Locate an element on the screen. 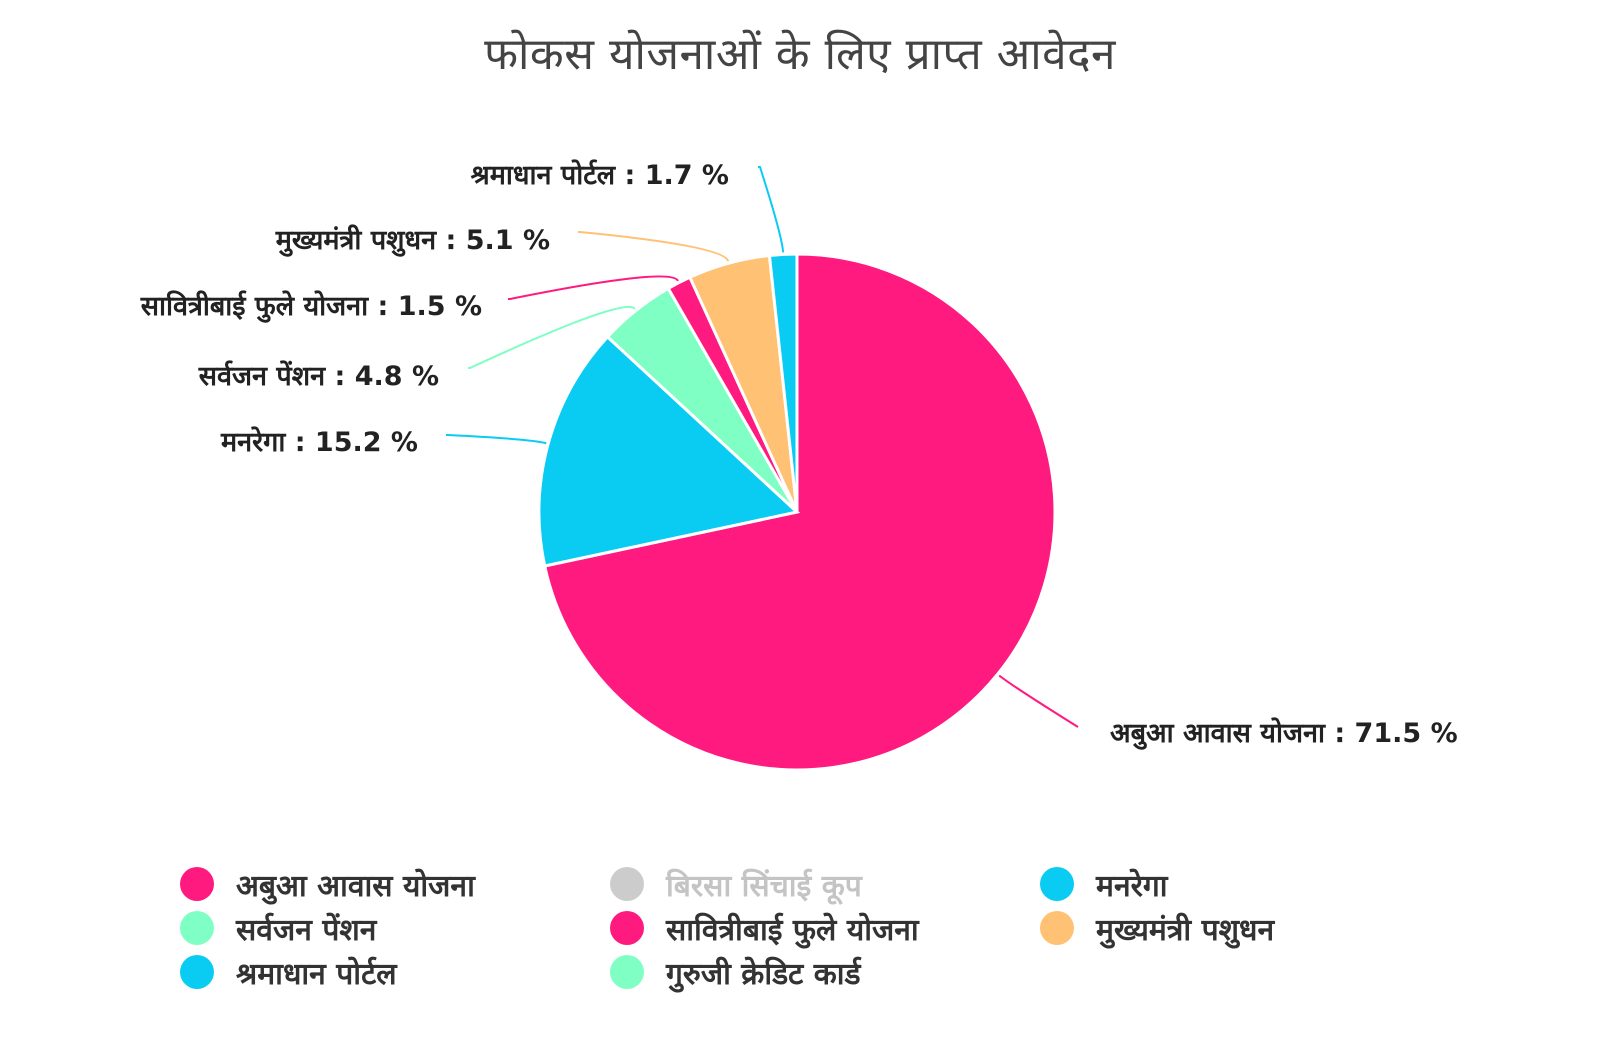 Image resolution: width=1600 pixels, height=1056 pixels. legend-item: सावित्रीबाई फुले योजना is located at coordinates (764, 928).